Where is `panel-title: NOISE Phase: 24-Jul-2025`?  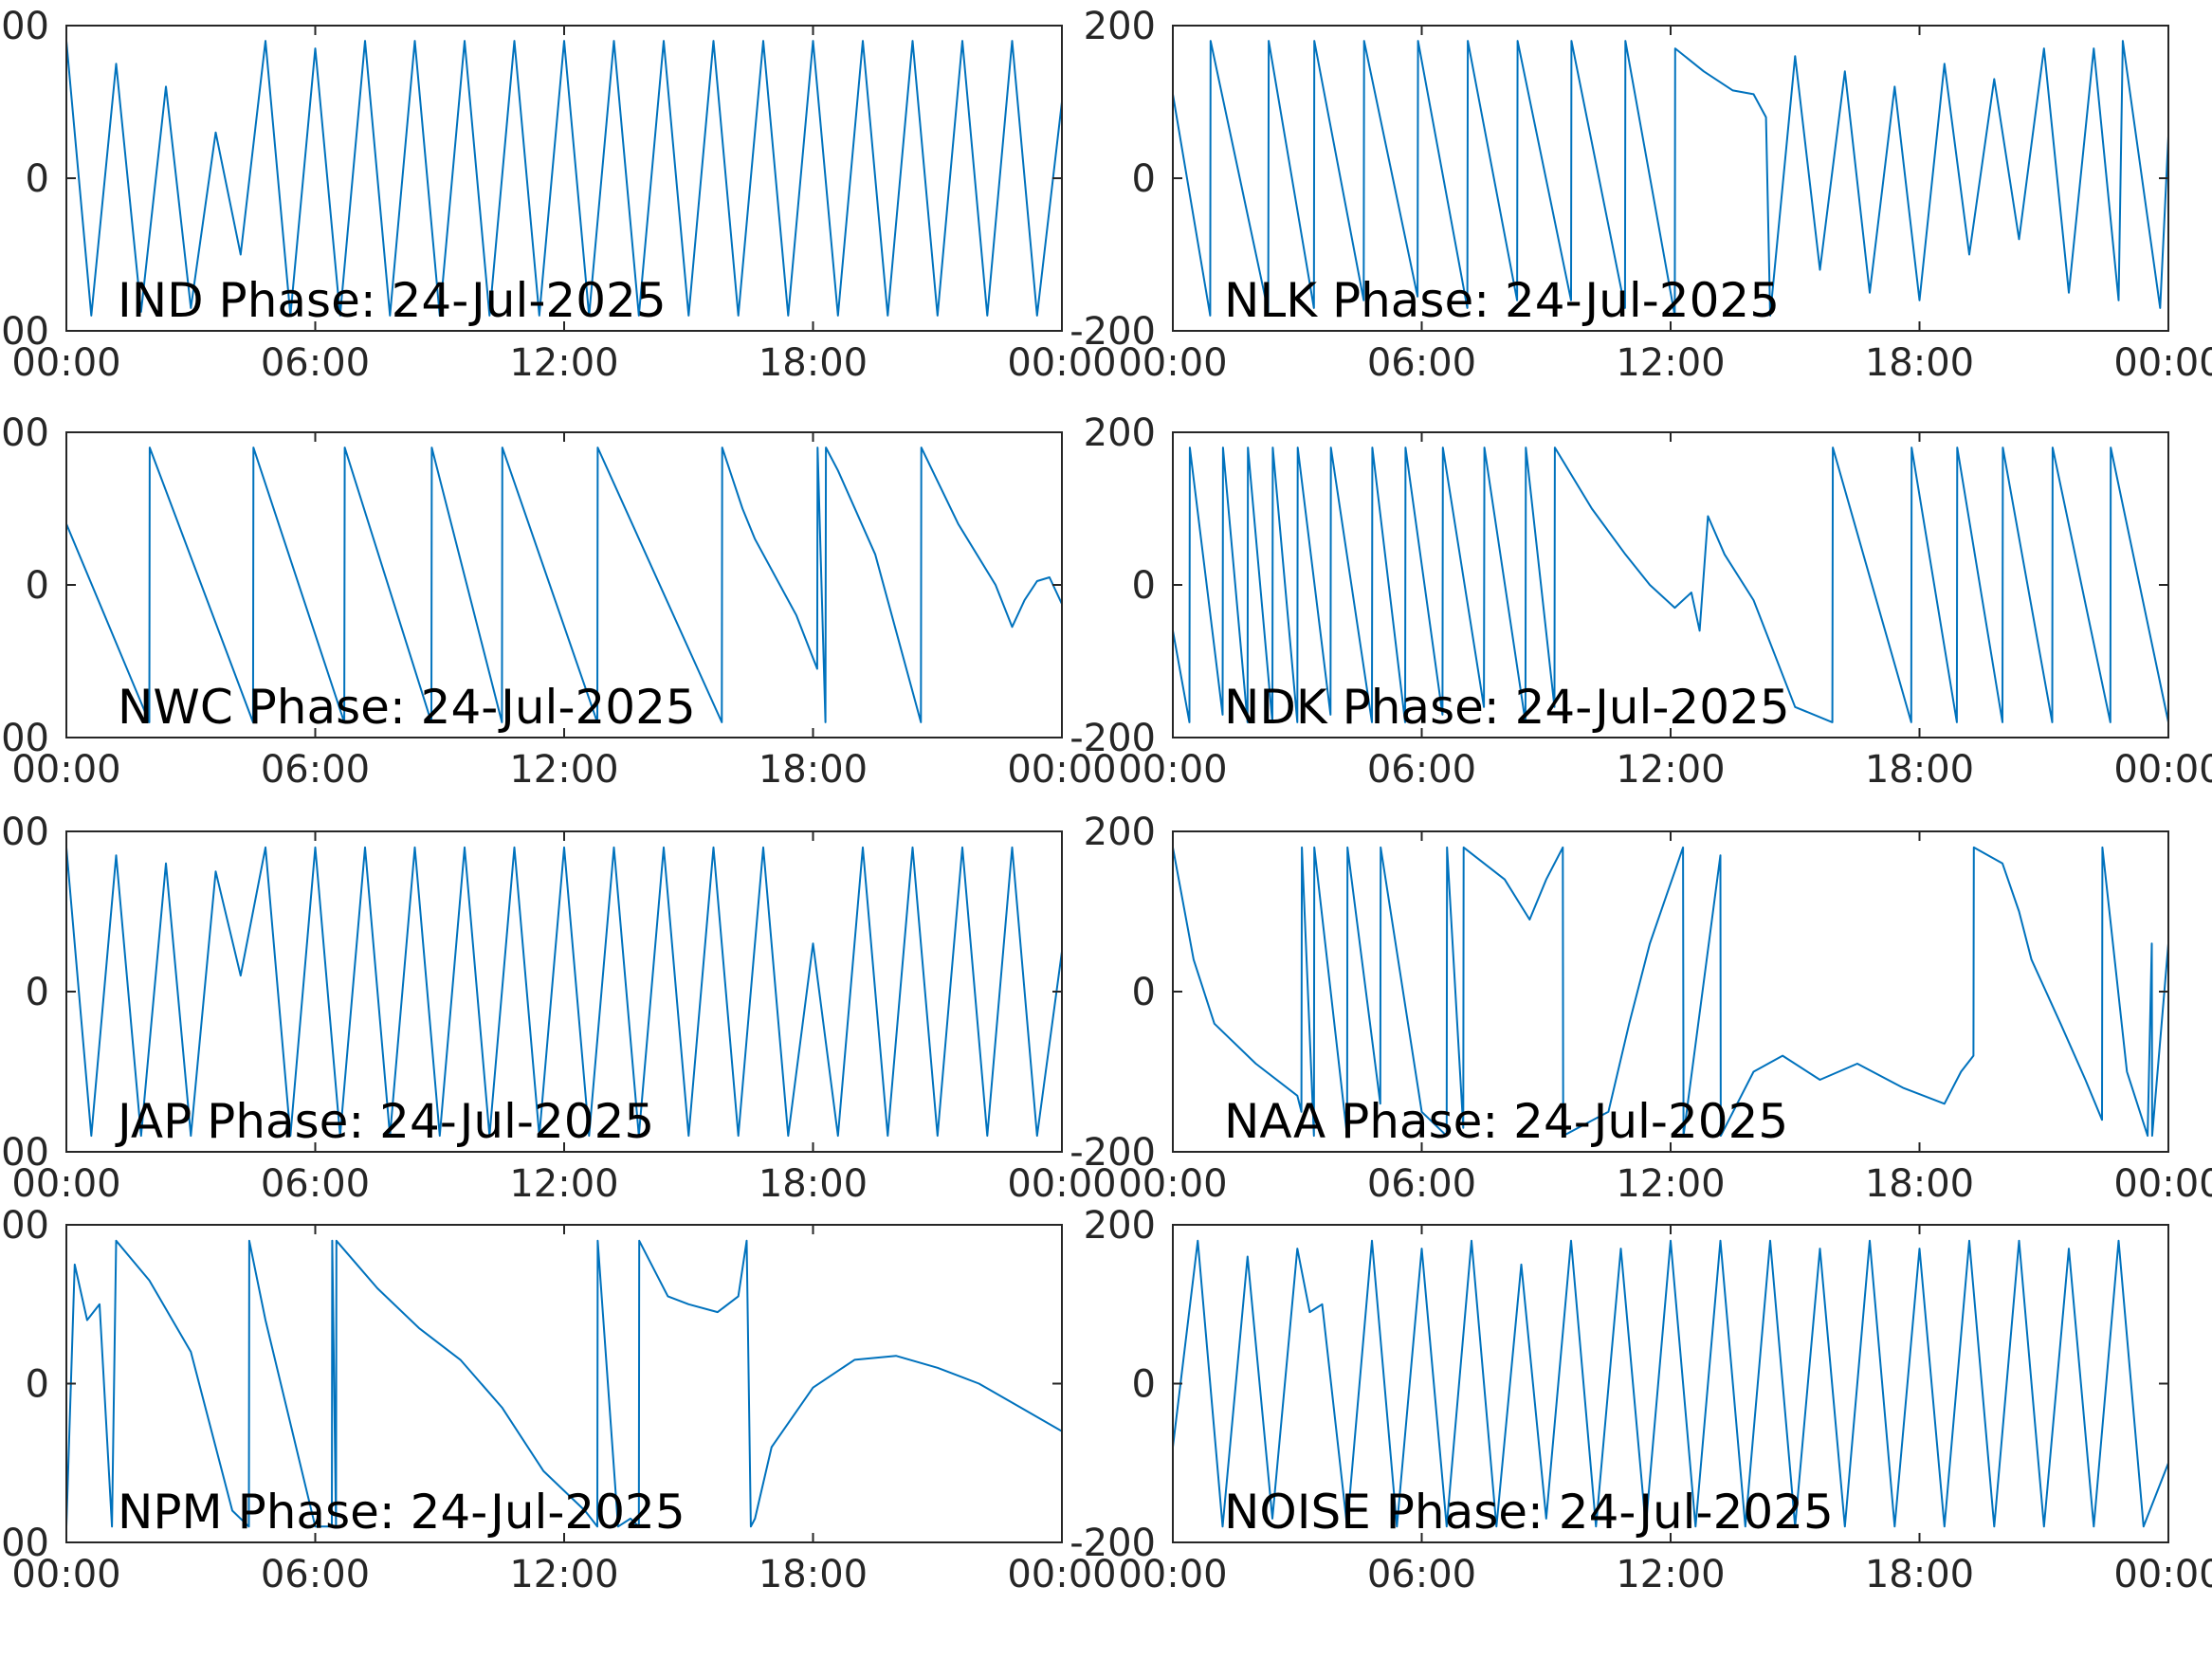
panel-title: NOISE Phase: 24-Jul-2025 is located at coordinates (1529, 1512).